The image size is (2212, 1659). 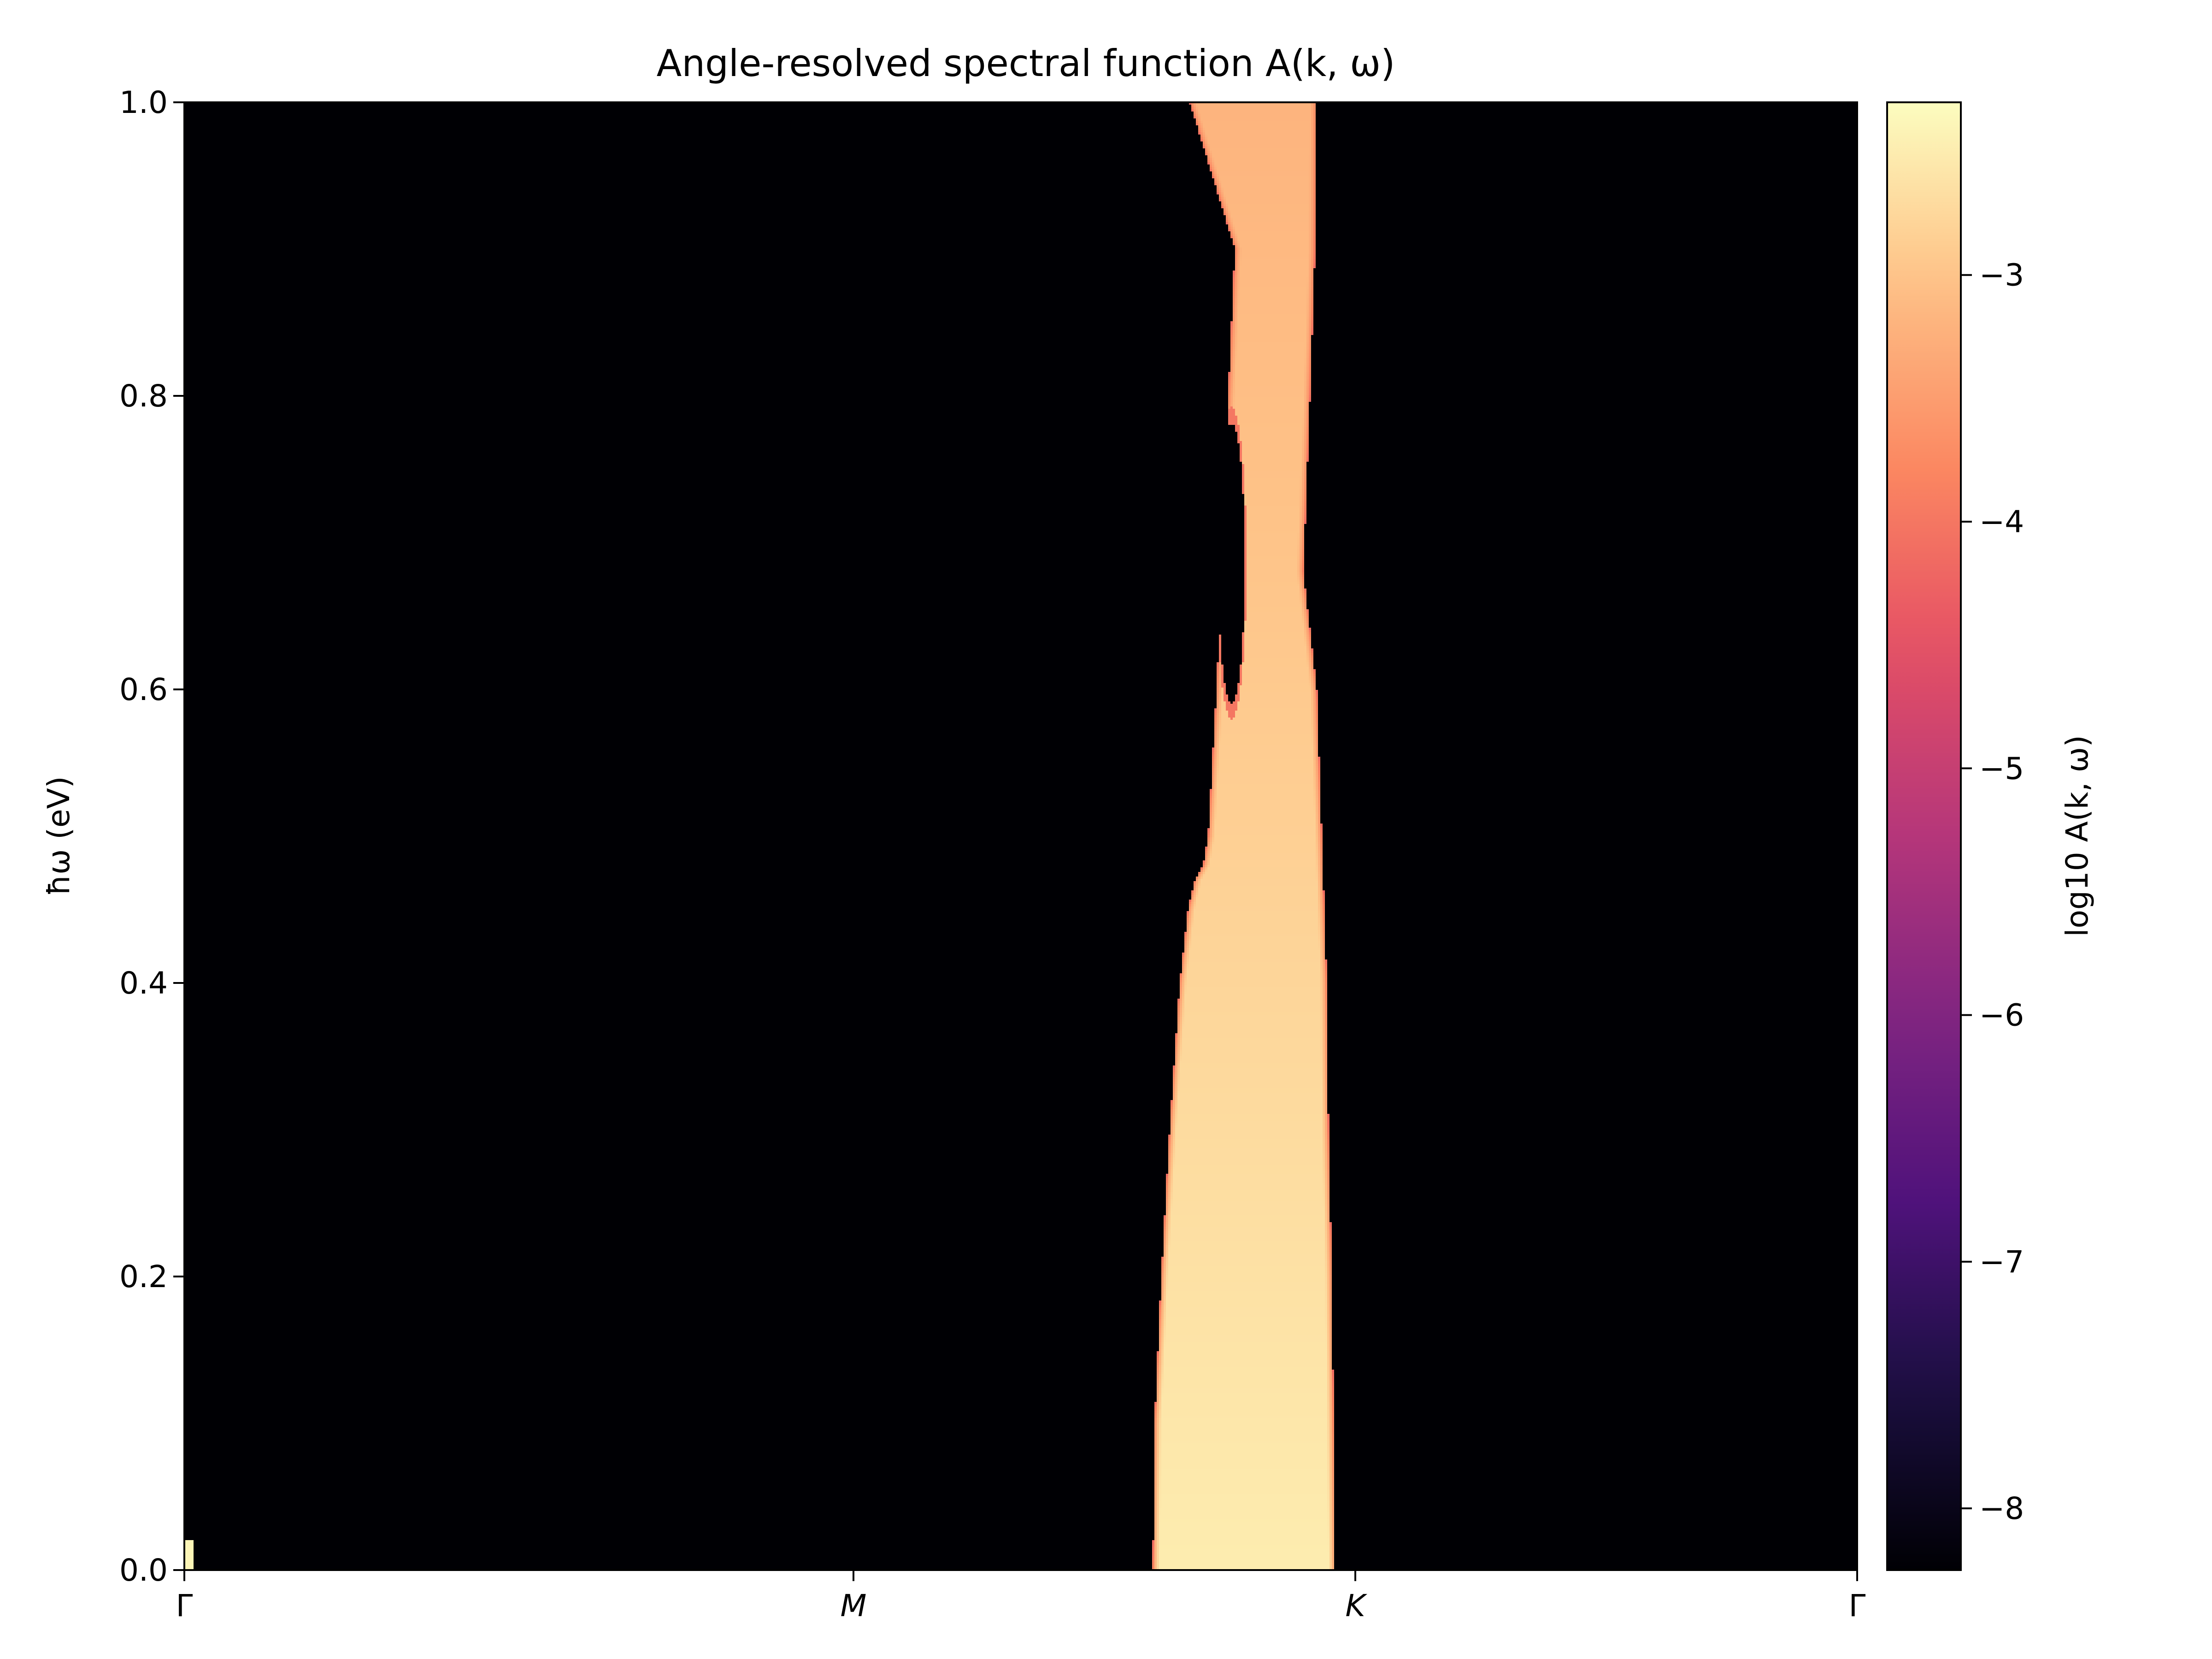 I want to click on colorbar-gradient-container, so click(x=1924, y=836).